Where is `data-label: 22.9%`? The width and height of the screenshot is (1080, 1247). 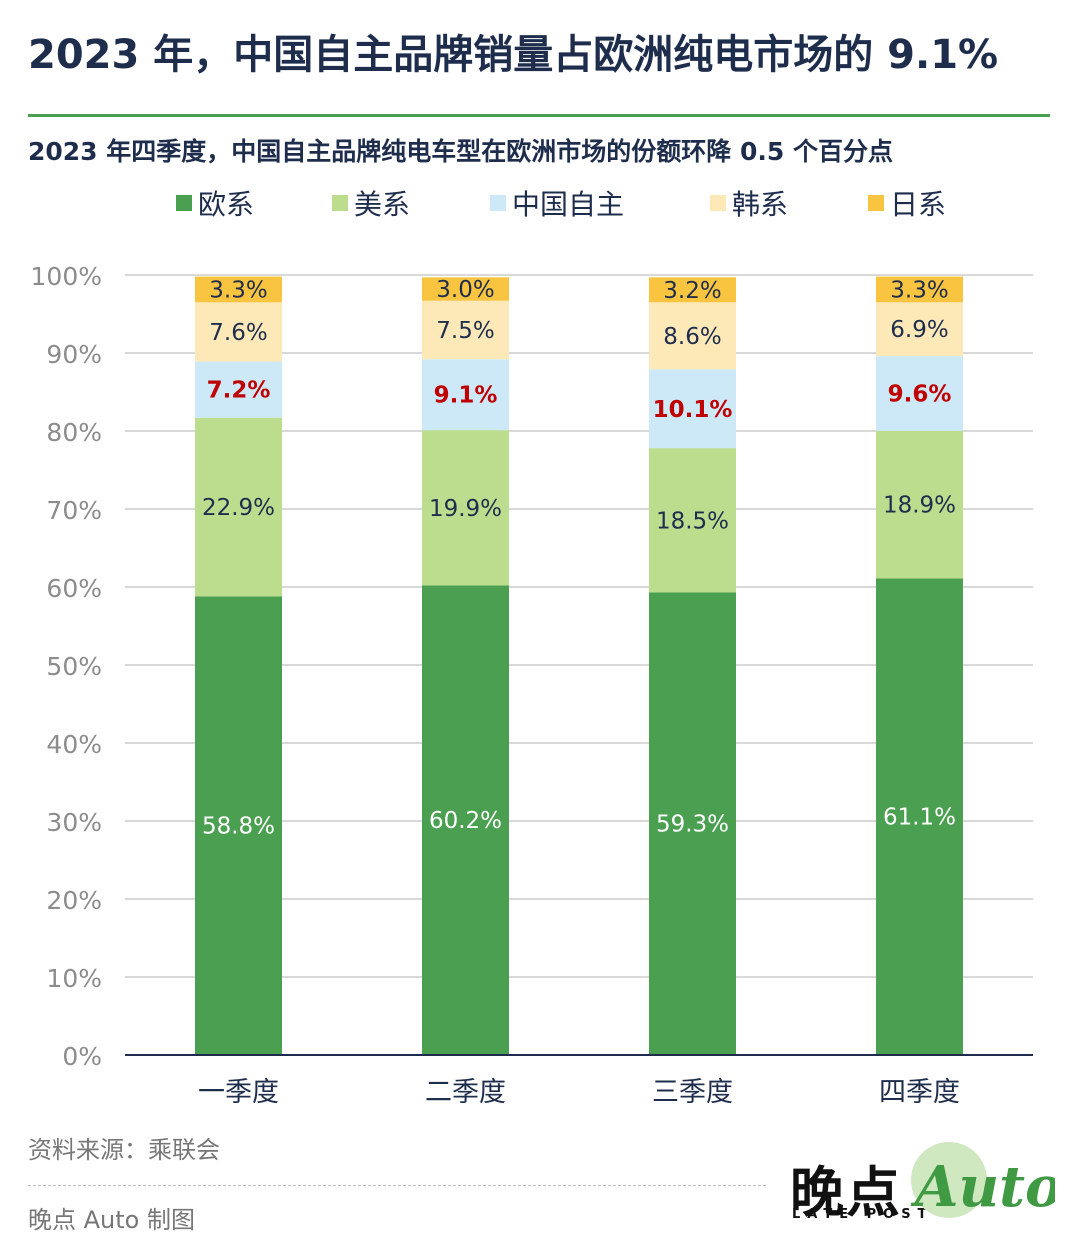 data-label: 22.9% is located at coordinates (238, 508).